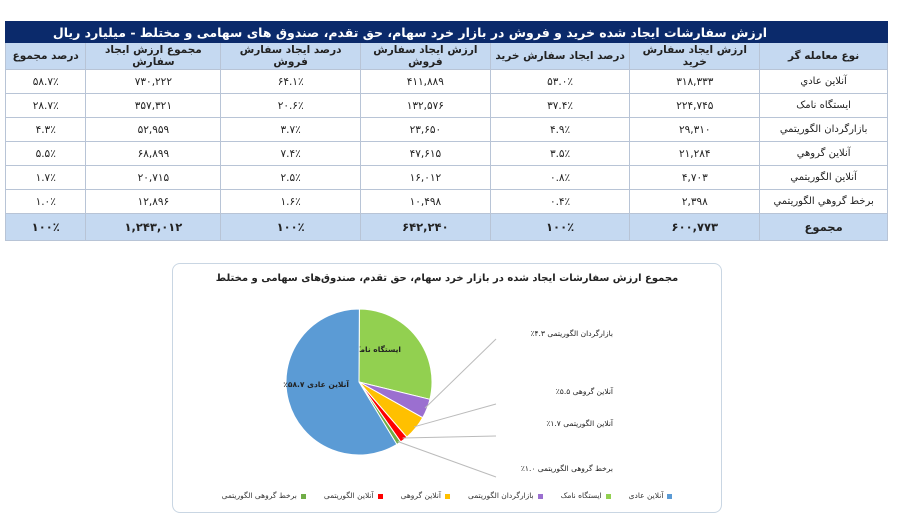  I want to click on total-cell: مجموع, so click(823, 227).